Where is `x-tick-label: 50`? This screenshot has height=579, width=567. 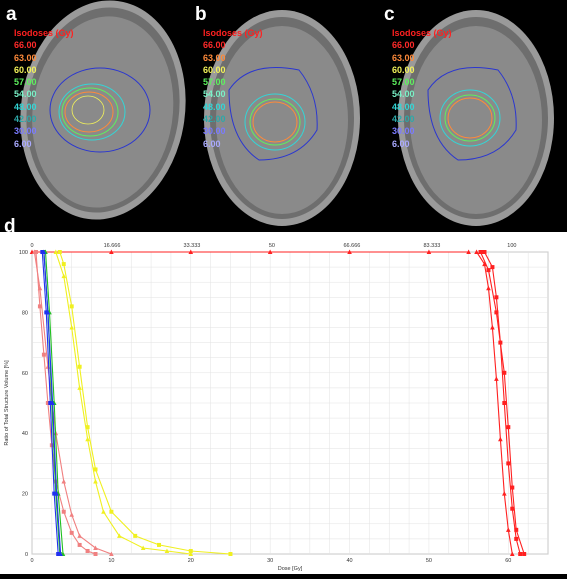 x-tick-label: 50 is located at coordinates (429, 561).